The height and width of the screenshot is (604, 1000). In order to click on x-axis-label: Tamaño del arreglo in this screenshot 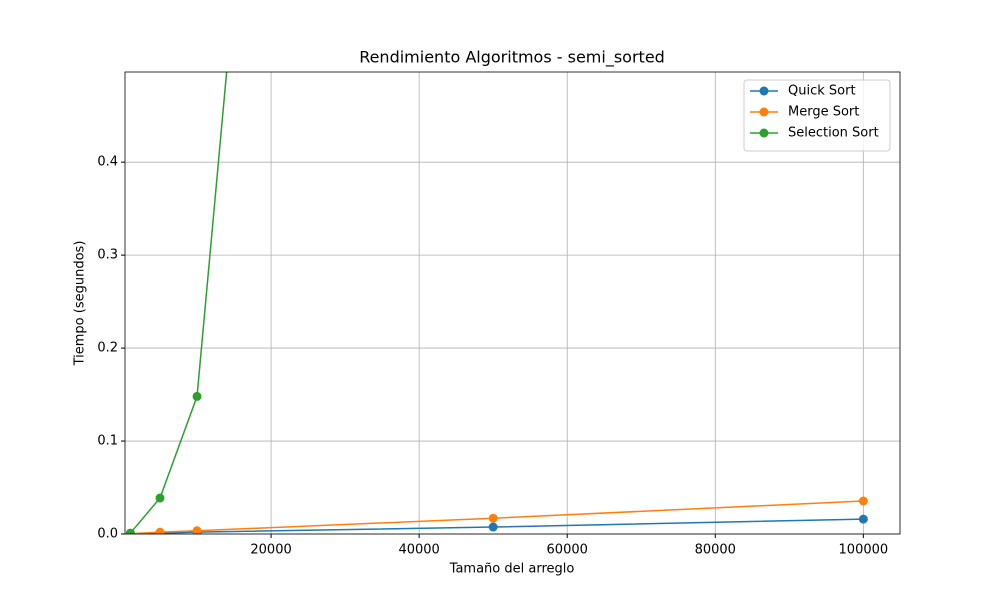, I will do `click(512, 569)`.